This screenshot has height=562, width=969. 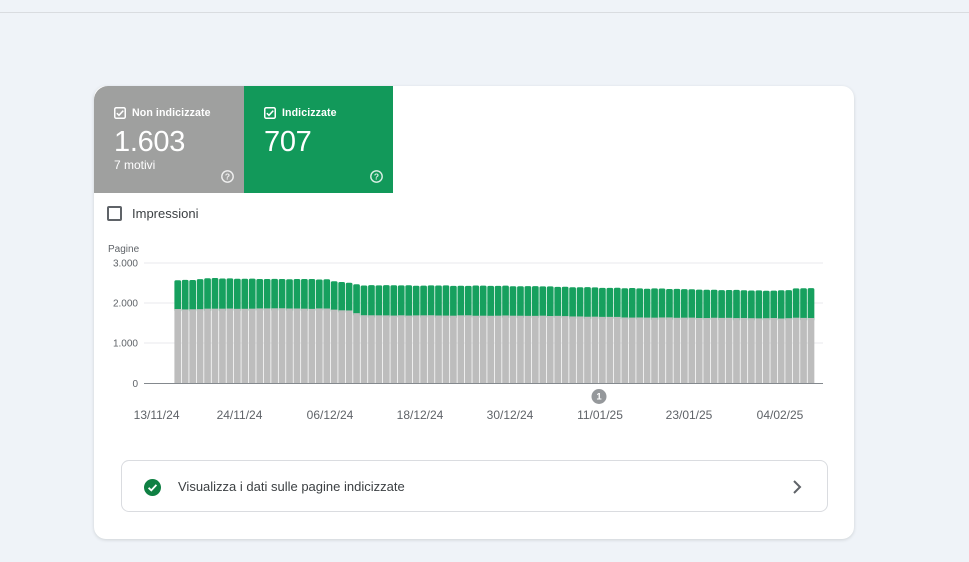 I want to click on svg-text: 18/12/24, so click(x=420, y=415).